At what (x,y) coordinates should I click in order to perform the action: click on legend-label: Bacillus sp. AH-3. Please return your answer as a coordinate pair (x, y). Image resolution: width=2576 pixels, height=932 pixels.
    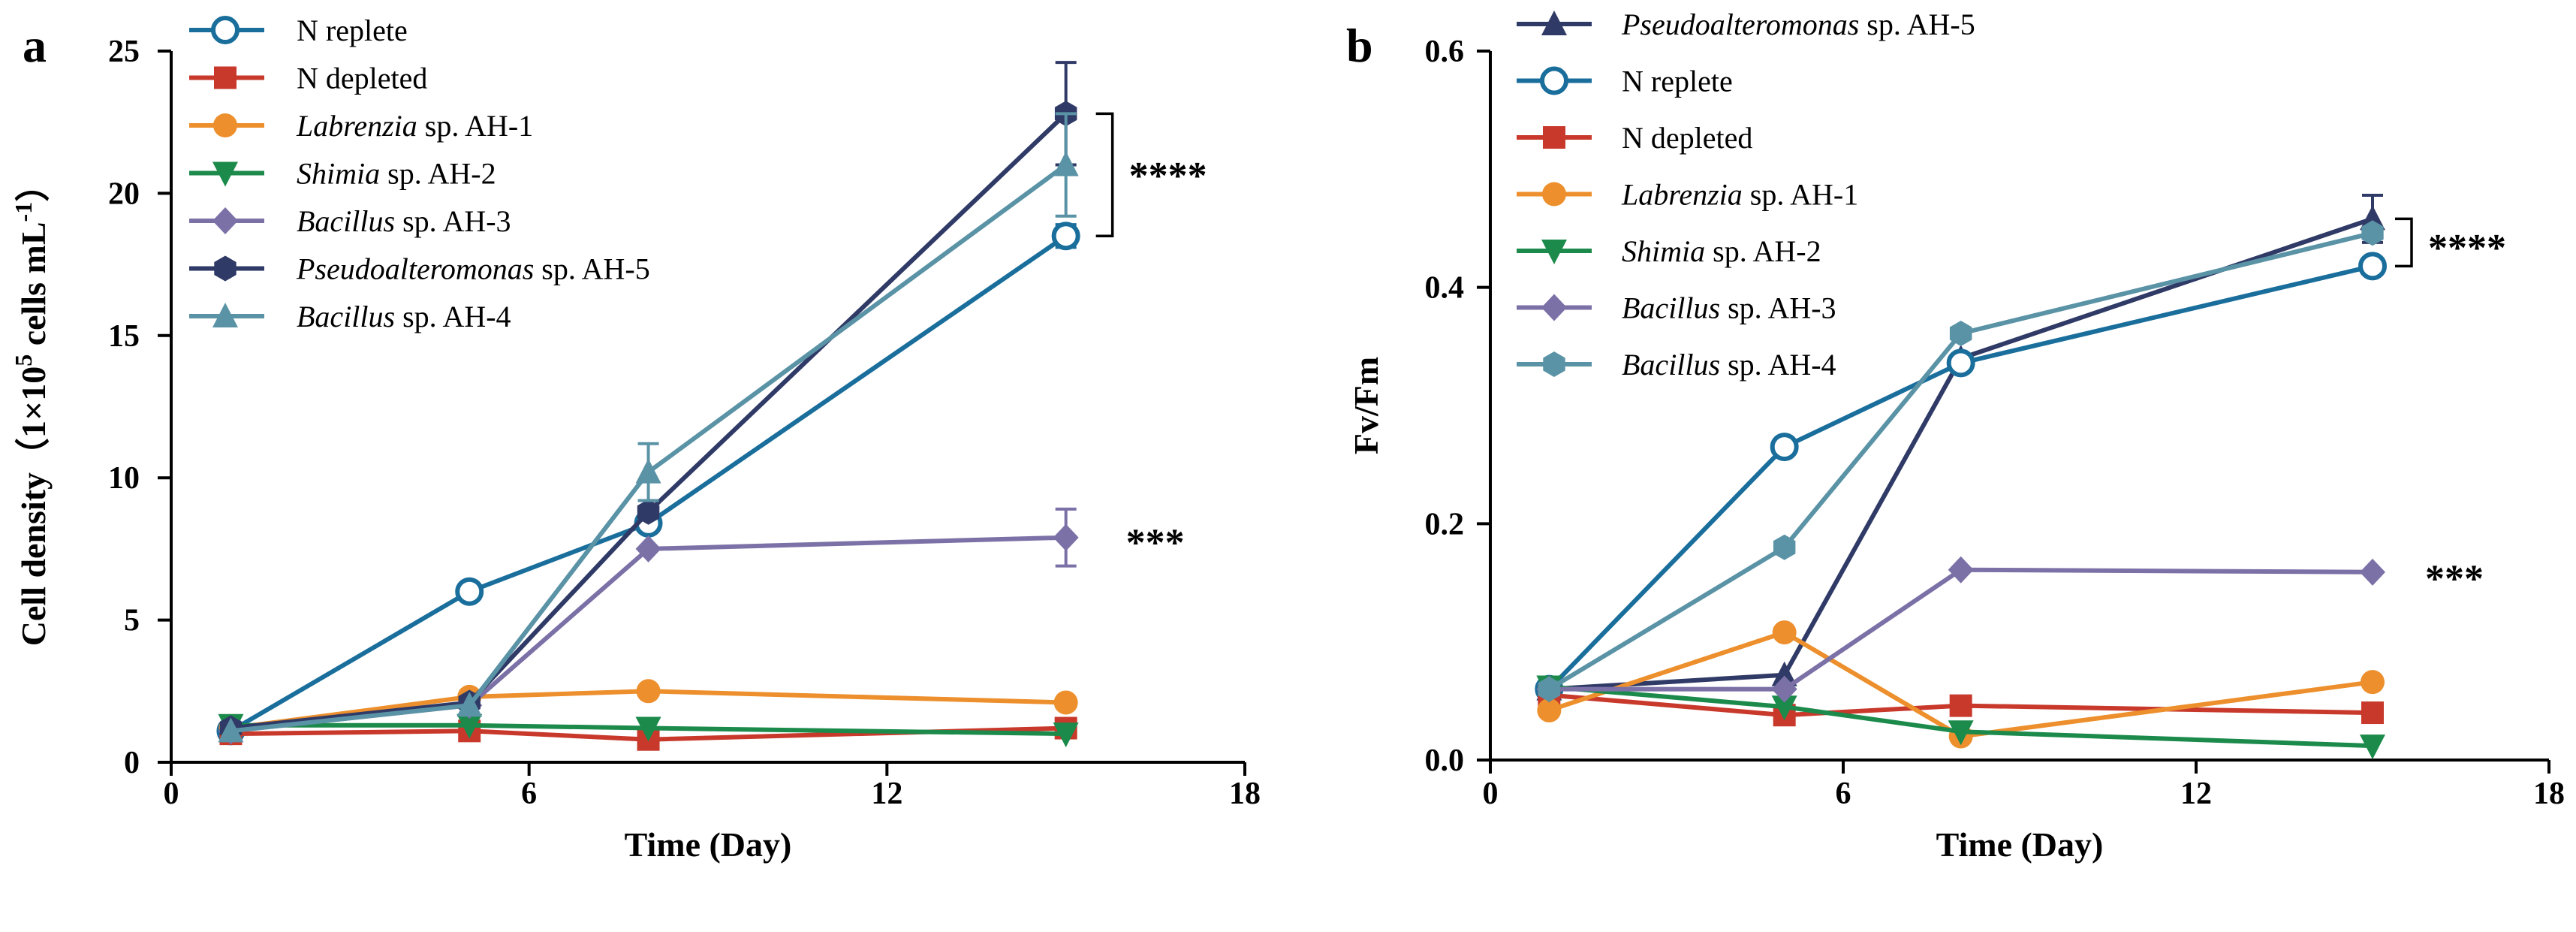
    Looking at the image, I should click on (404, 221).